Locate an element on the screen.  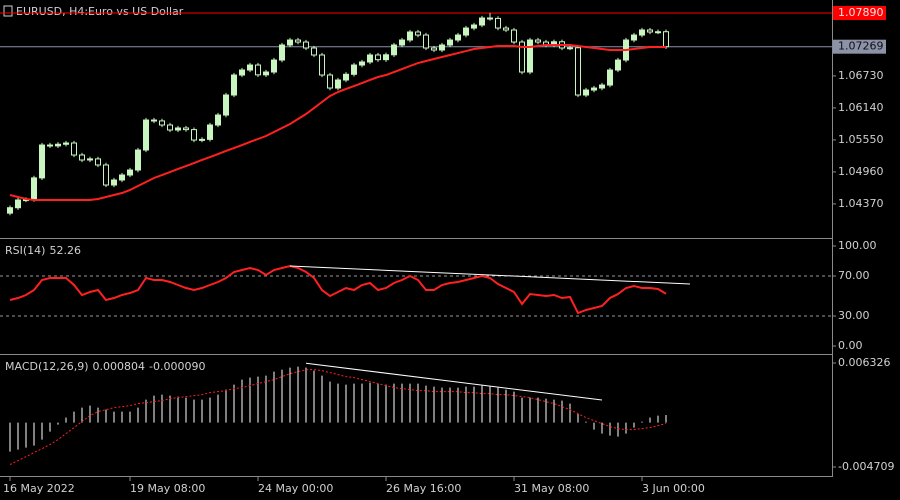
panel-header: MACD(12,26,9) 0.000804 -0.000090 is located at coordinates (105, 366).